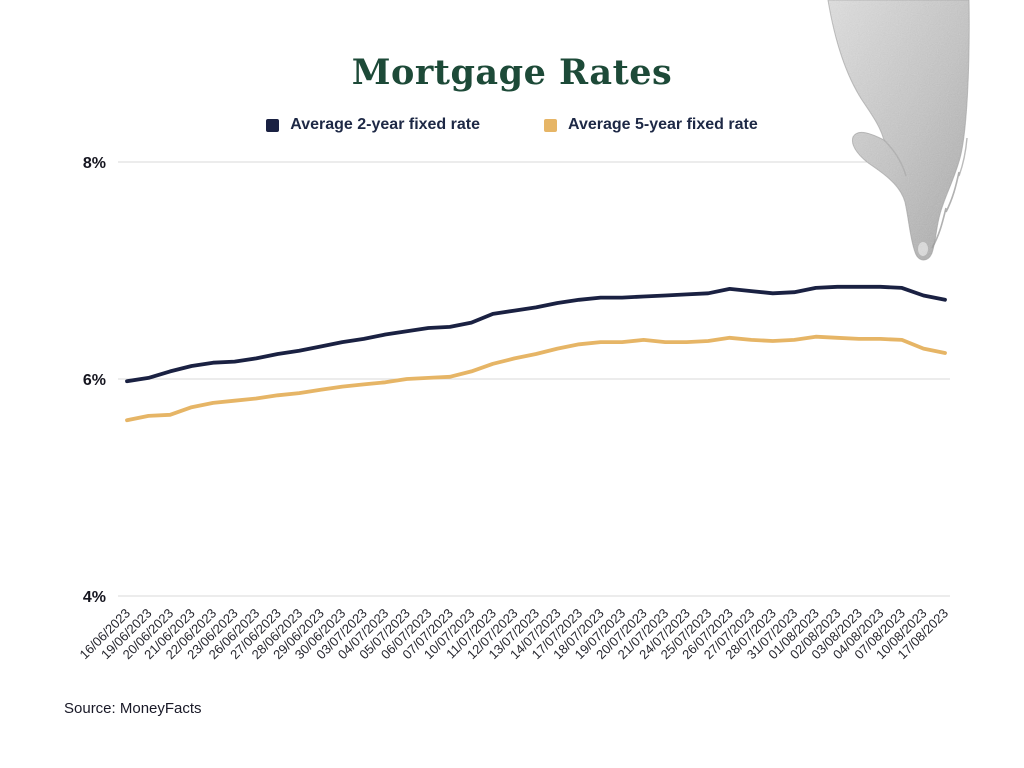 This screenshot has width=1024, height=768. Describe the element at coordinates (273, 125) in the screenshot. I see `legend-swatch-2-year` at that location.